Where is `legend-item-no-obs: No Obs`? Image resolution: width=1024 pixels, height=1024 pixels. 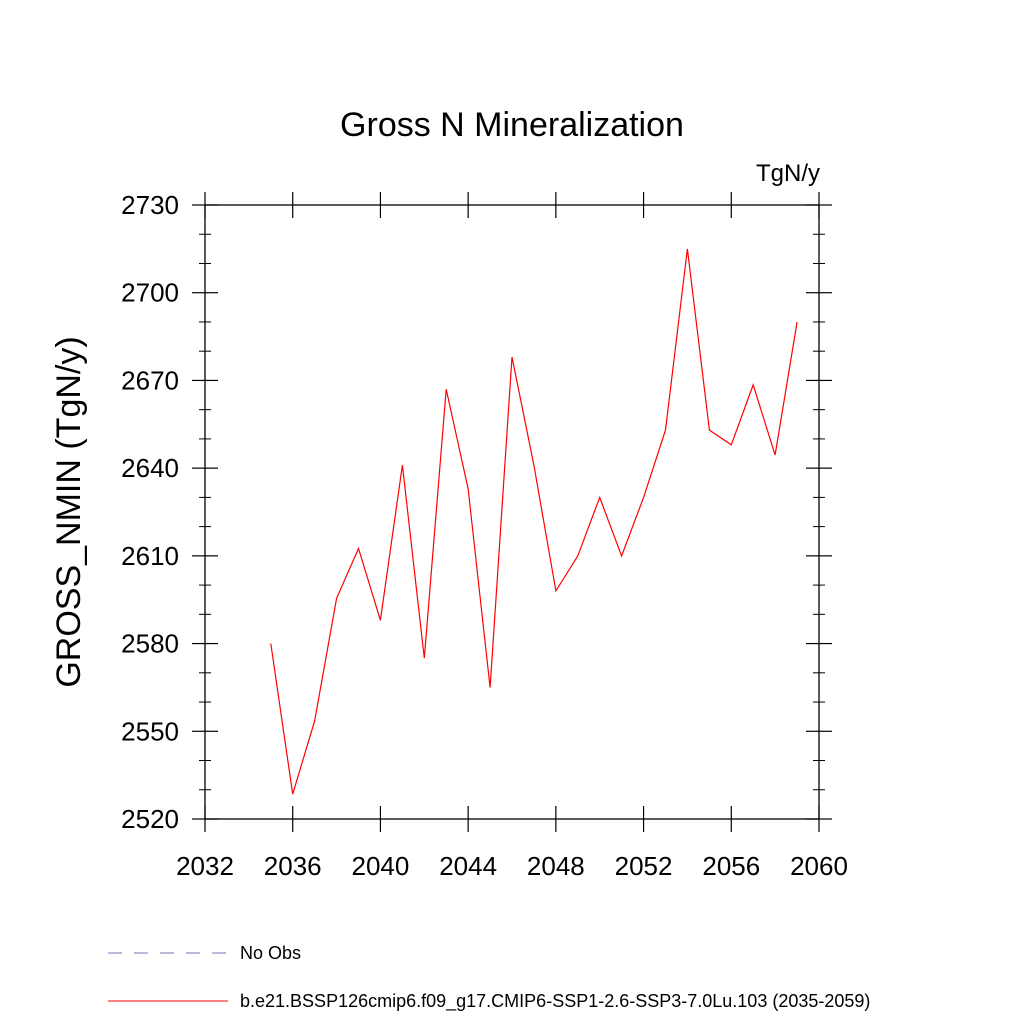
legend-item-no-obs: No Obs is located at coordinates (204, 953).